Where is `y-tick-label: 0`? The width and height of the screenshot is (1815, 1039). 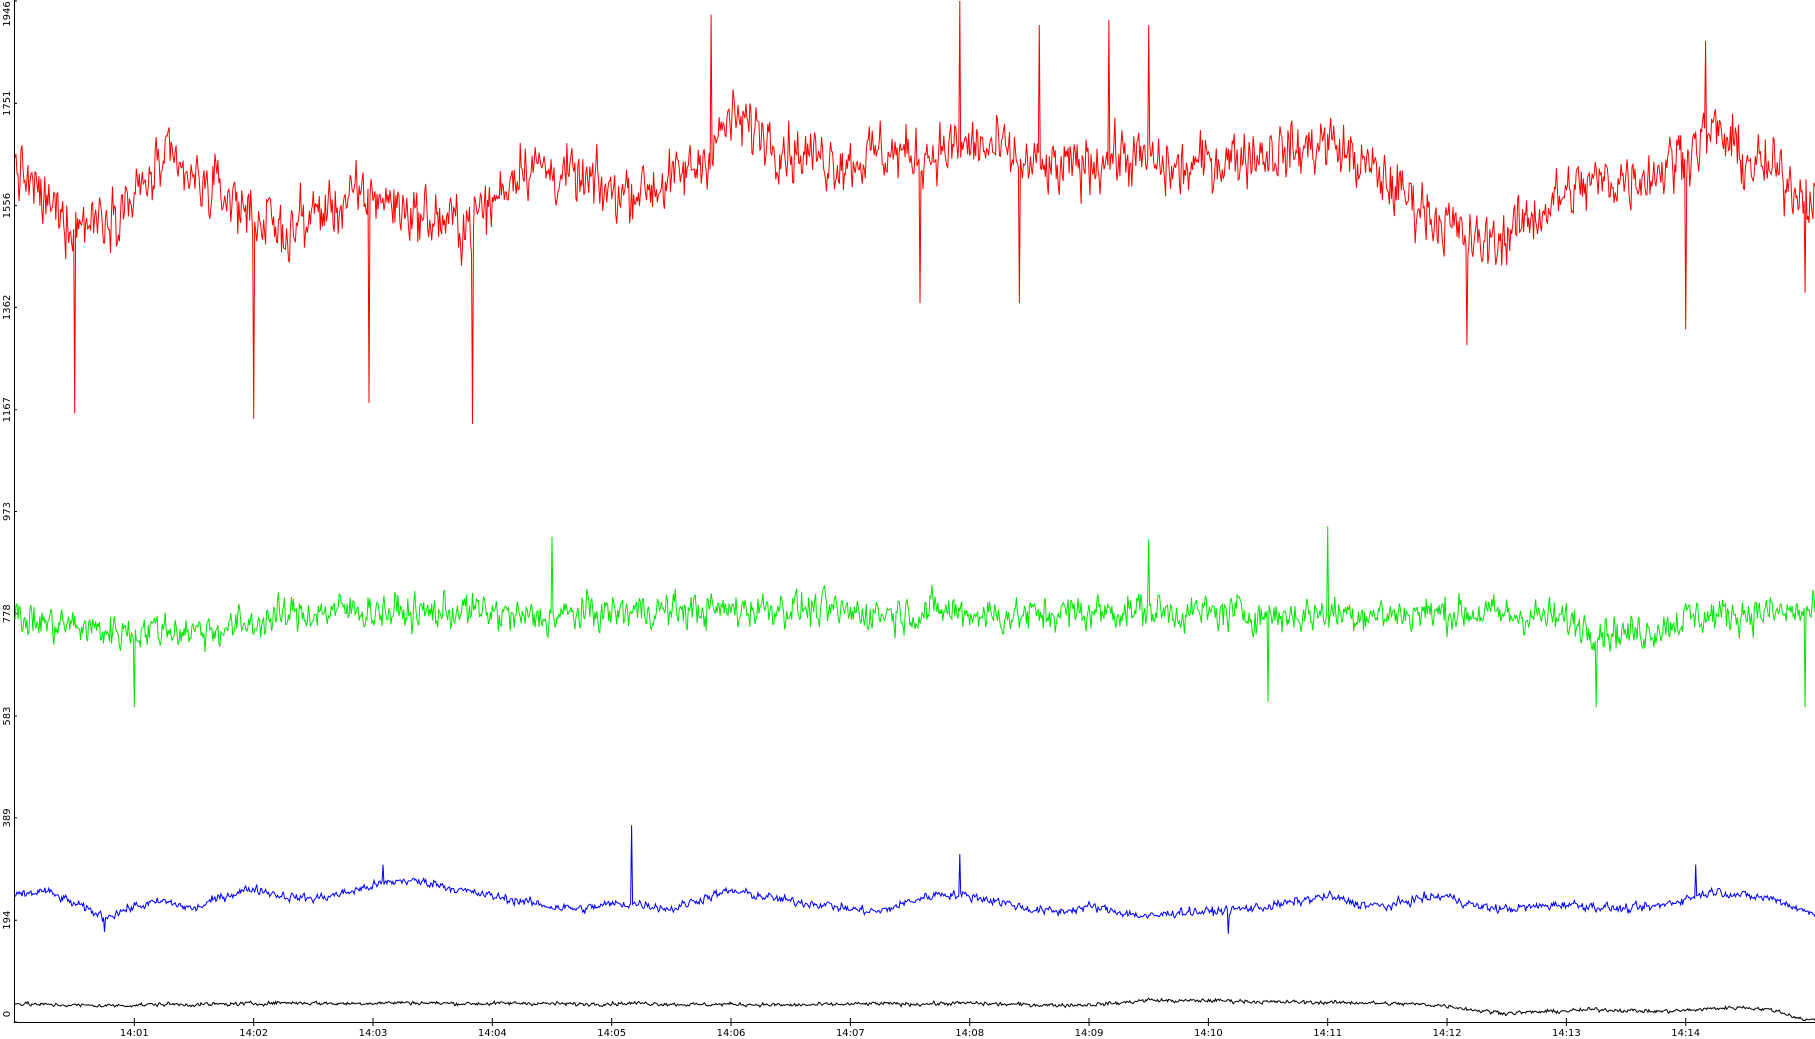 y-tick-label: 0 is located at coordinates (7, 1014).